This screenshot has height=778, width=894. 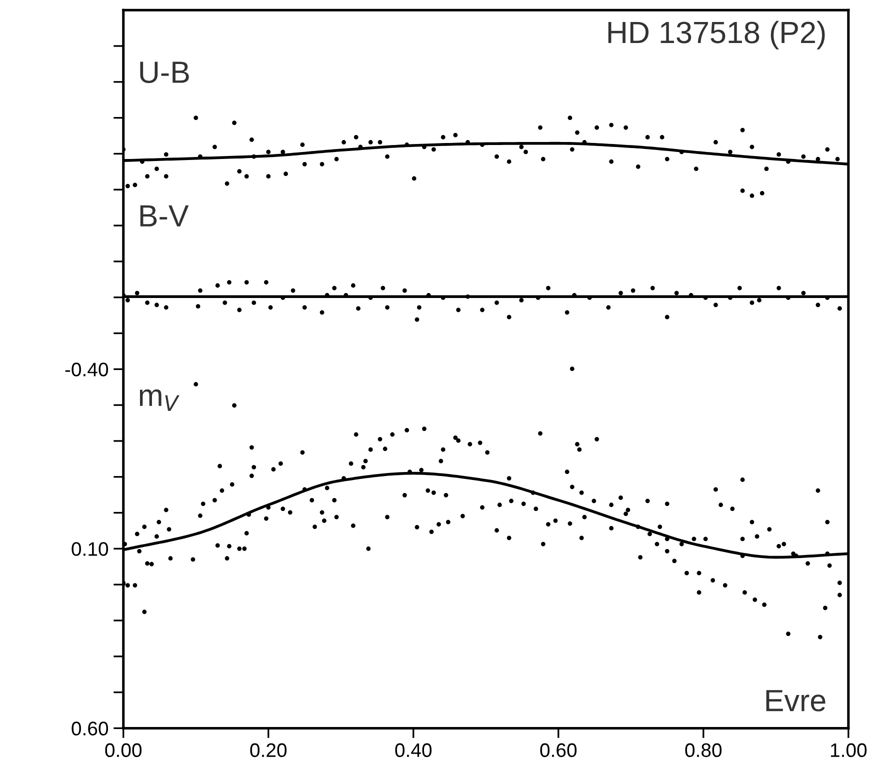 What do you see at coordinates (123, 750) in the screenshot?
I see `x-tick-label: 0.00` at bounding box center [123, 750].